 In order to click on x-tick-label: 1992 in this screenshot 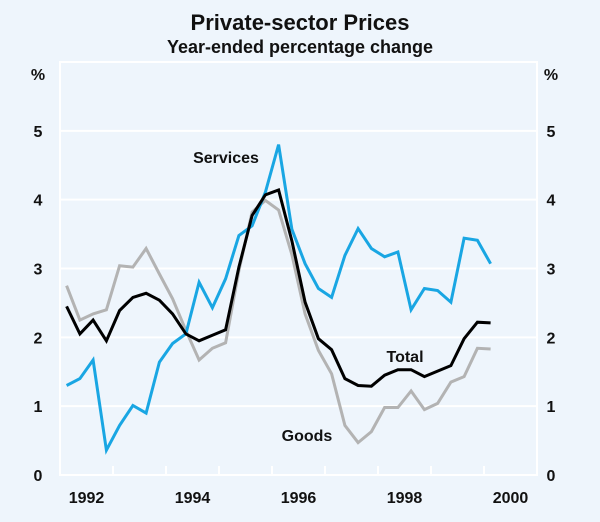, I will do `click(87, 498)`.